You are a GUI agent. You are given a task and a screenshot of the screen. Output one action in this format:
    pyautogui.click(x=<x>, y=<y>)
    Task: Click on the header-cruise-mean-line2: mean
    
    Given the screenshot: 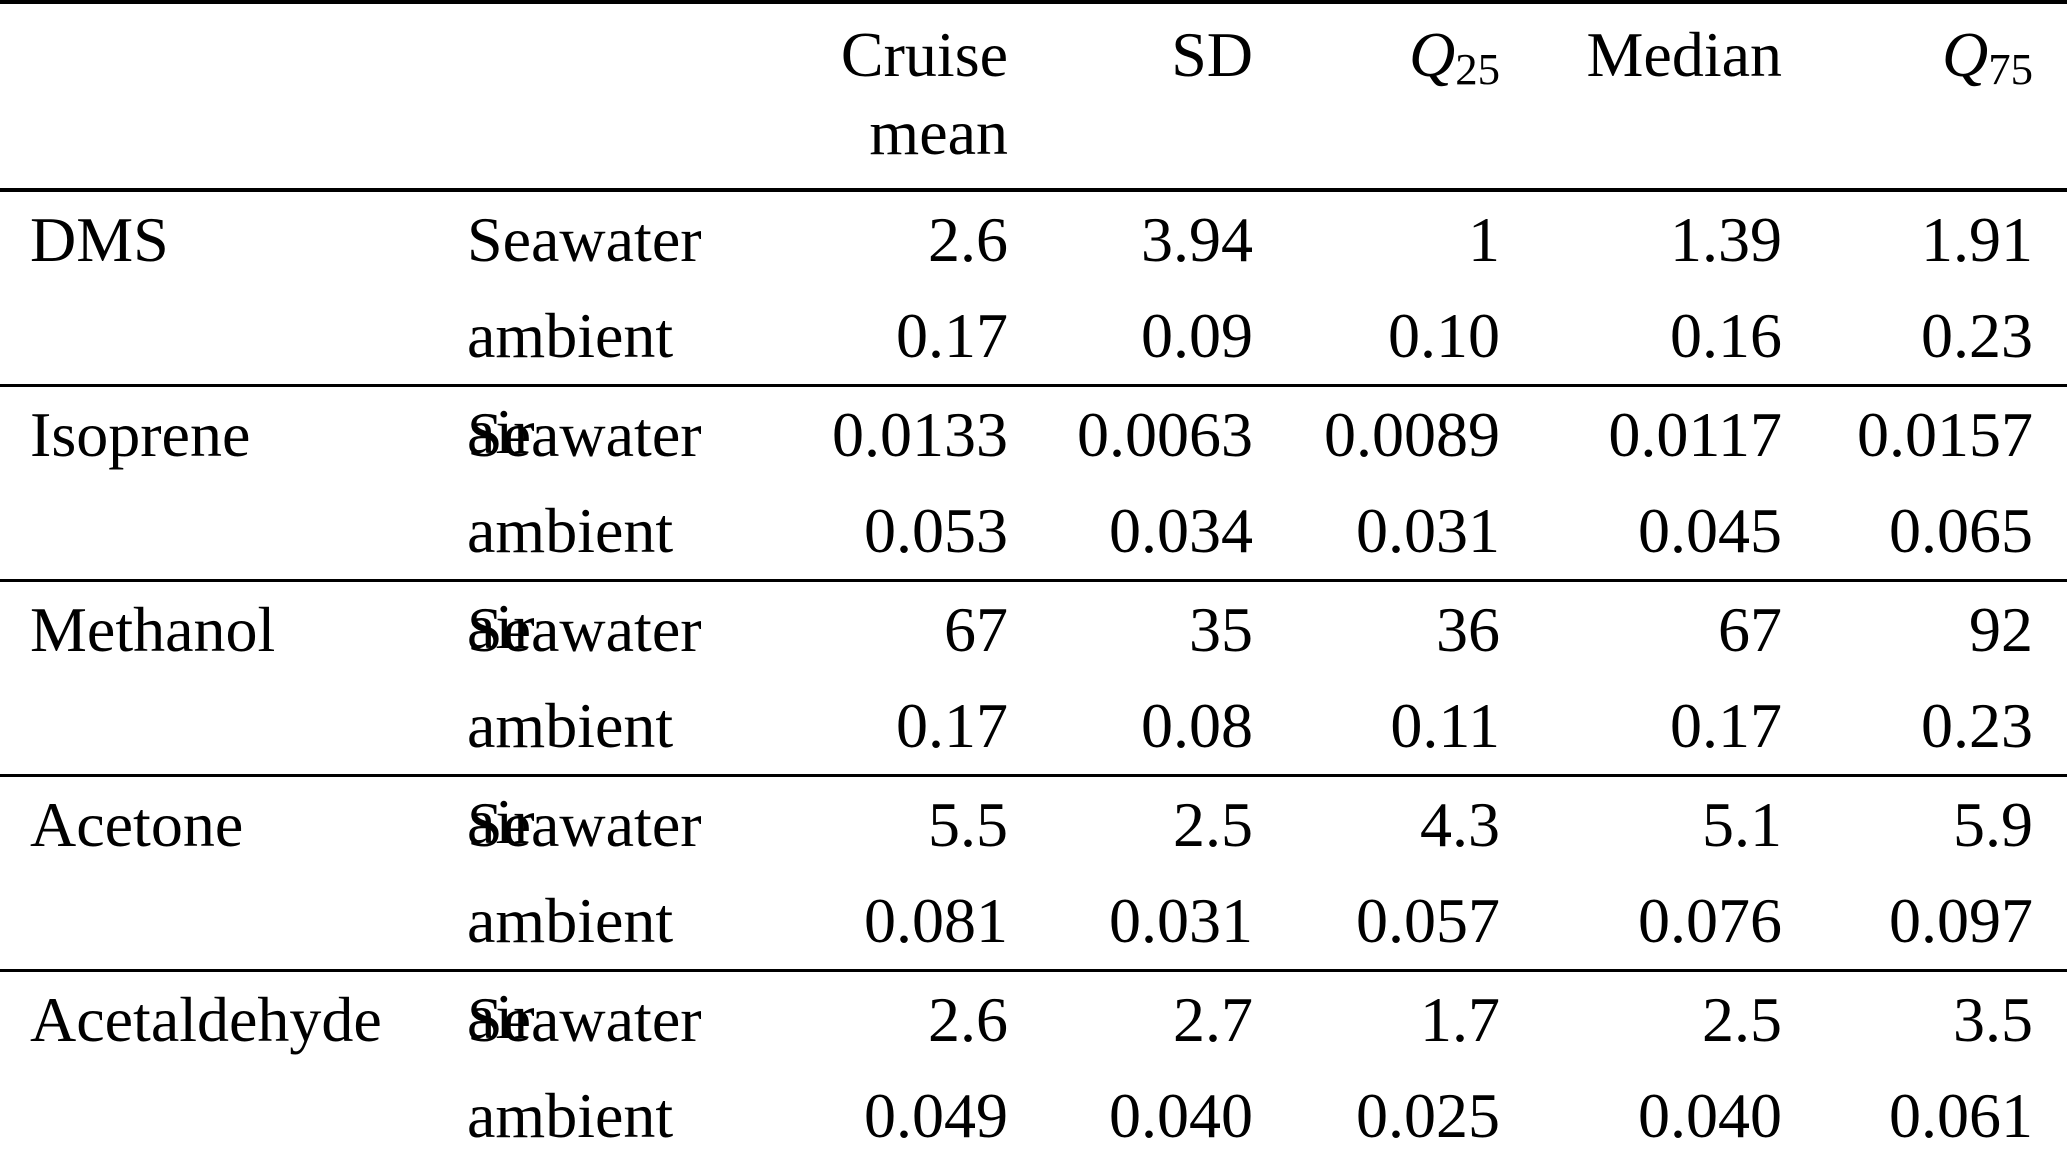 What is the action you would take?
    pyautogui.click(x=938, y=132)
    